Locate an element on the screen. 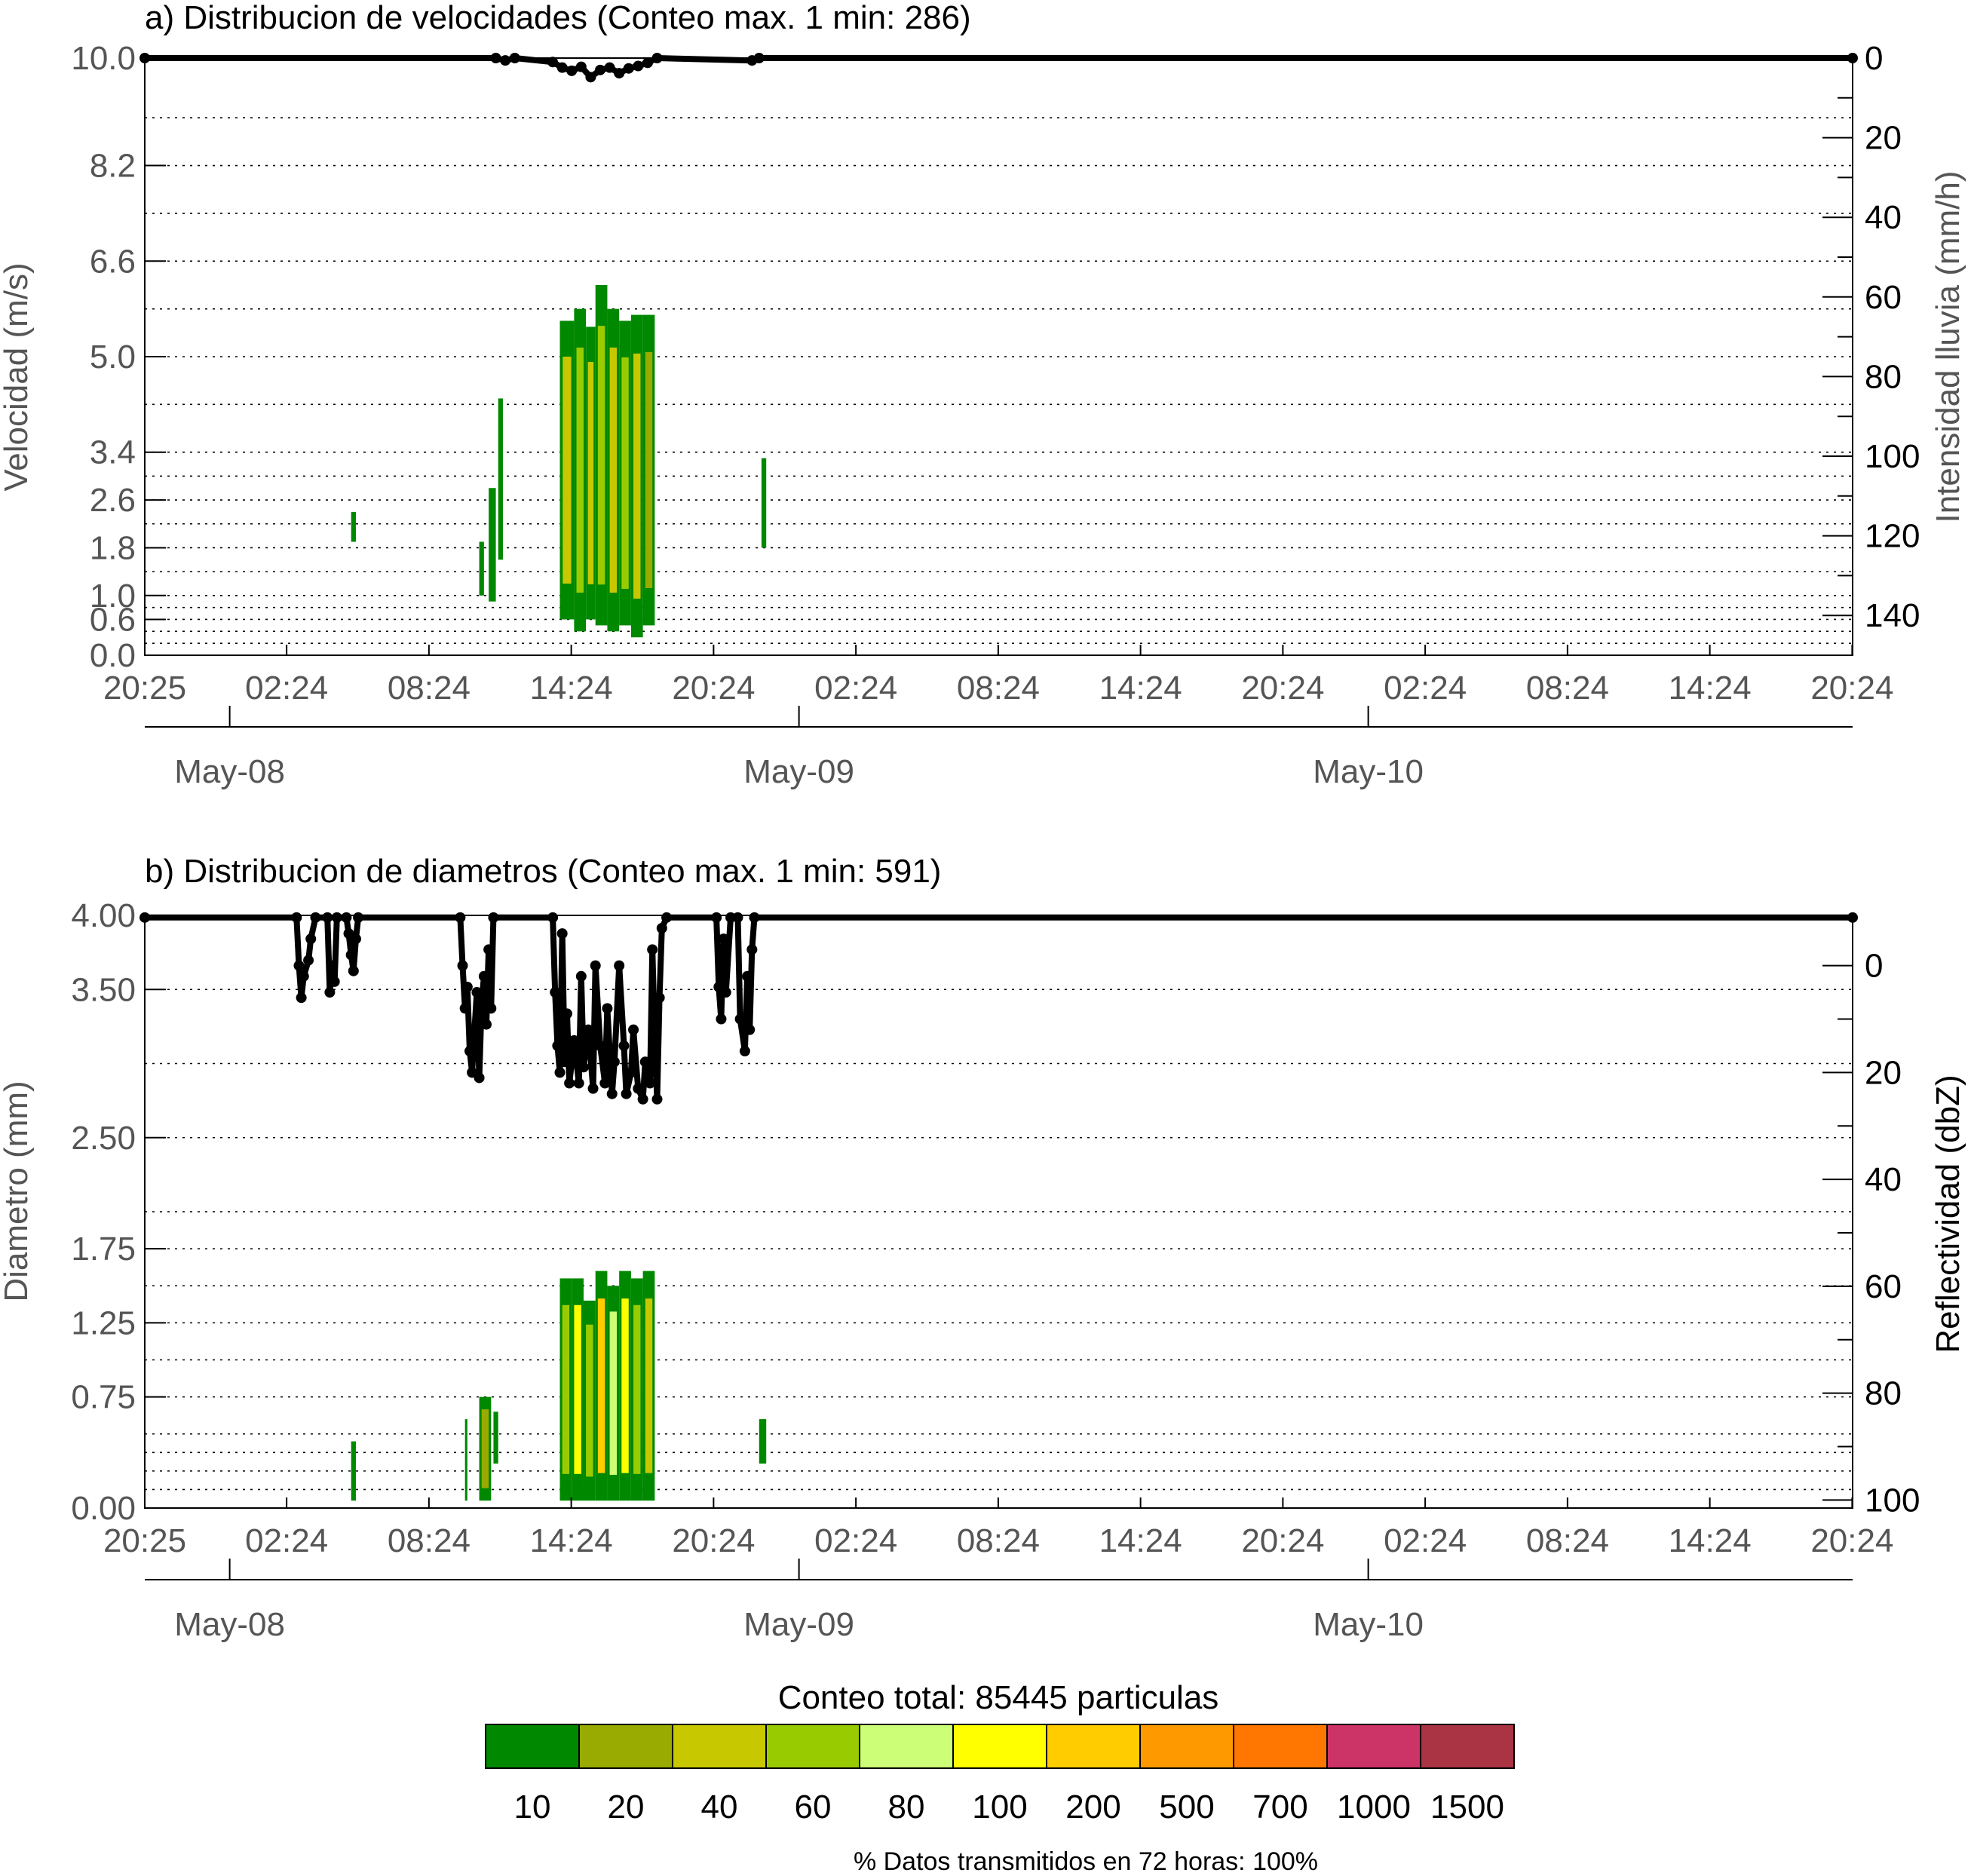 This screenshot has height=1876, width=1971. velocity-y-ticks: 10.0 8.2 6.6 5.0 3.4 2.6 1.8 1.00.60.0 is located at coordinates (118, 357).